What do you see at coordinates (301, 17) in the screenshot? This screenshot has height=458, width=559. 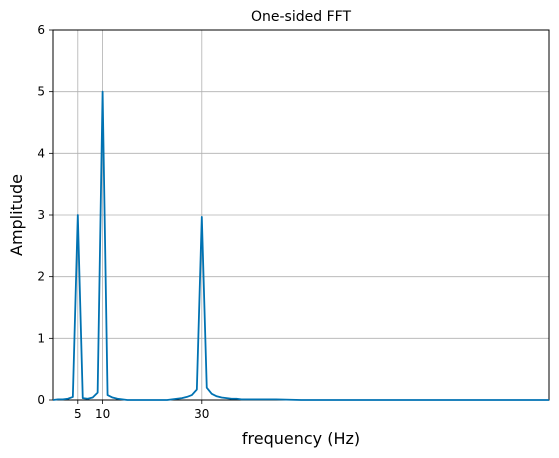 I see `chart-title: One-sided FFT` at bounding box center [301, 17].